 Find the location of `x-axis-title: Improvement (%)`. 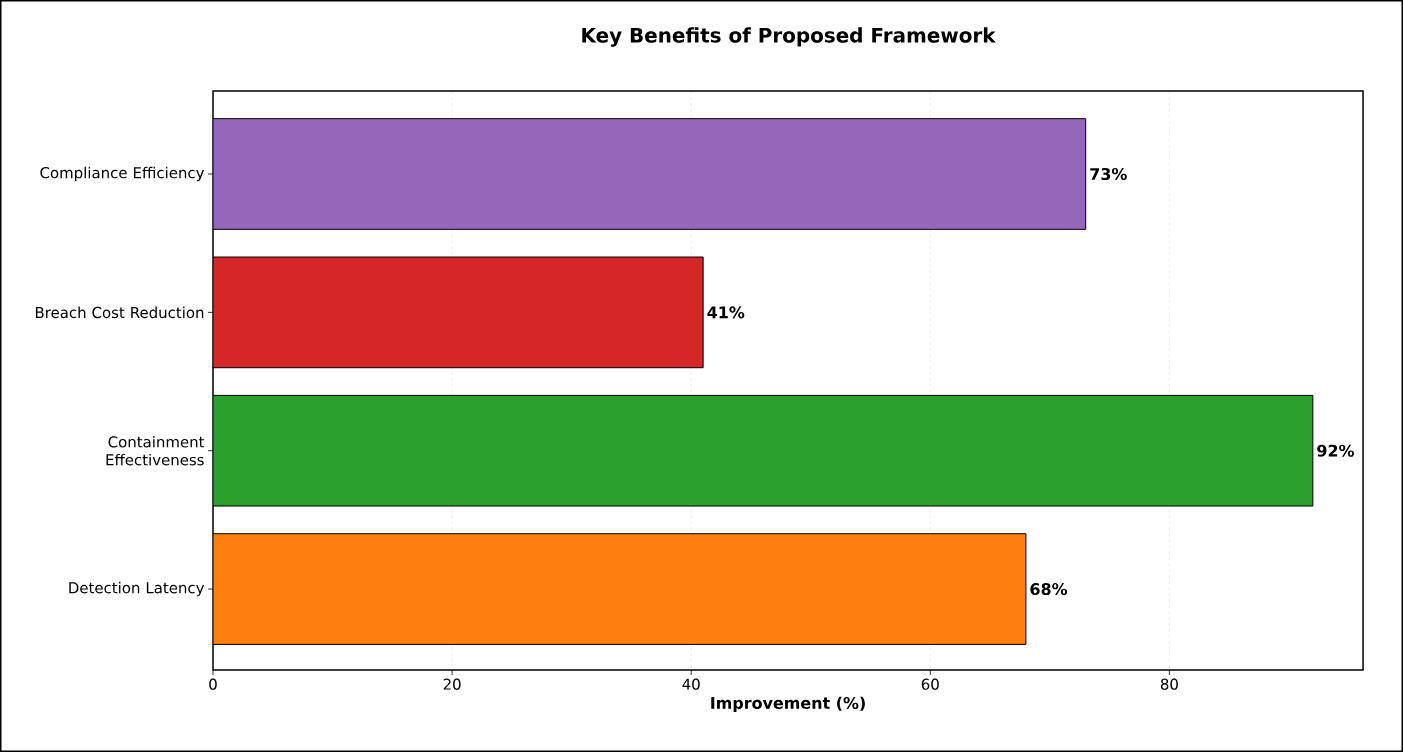

x-axis-title: Improvement (%) is located at coordinates (788, 704).